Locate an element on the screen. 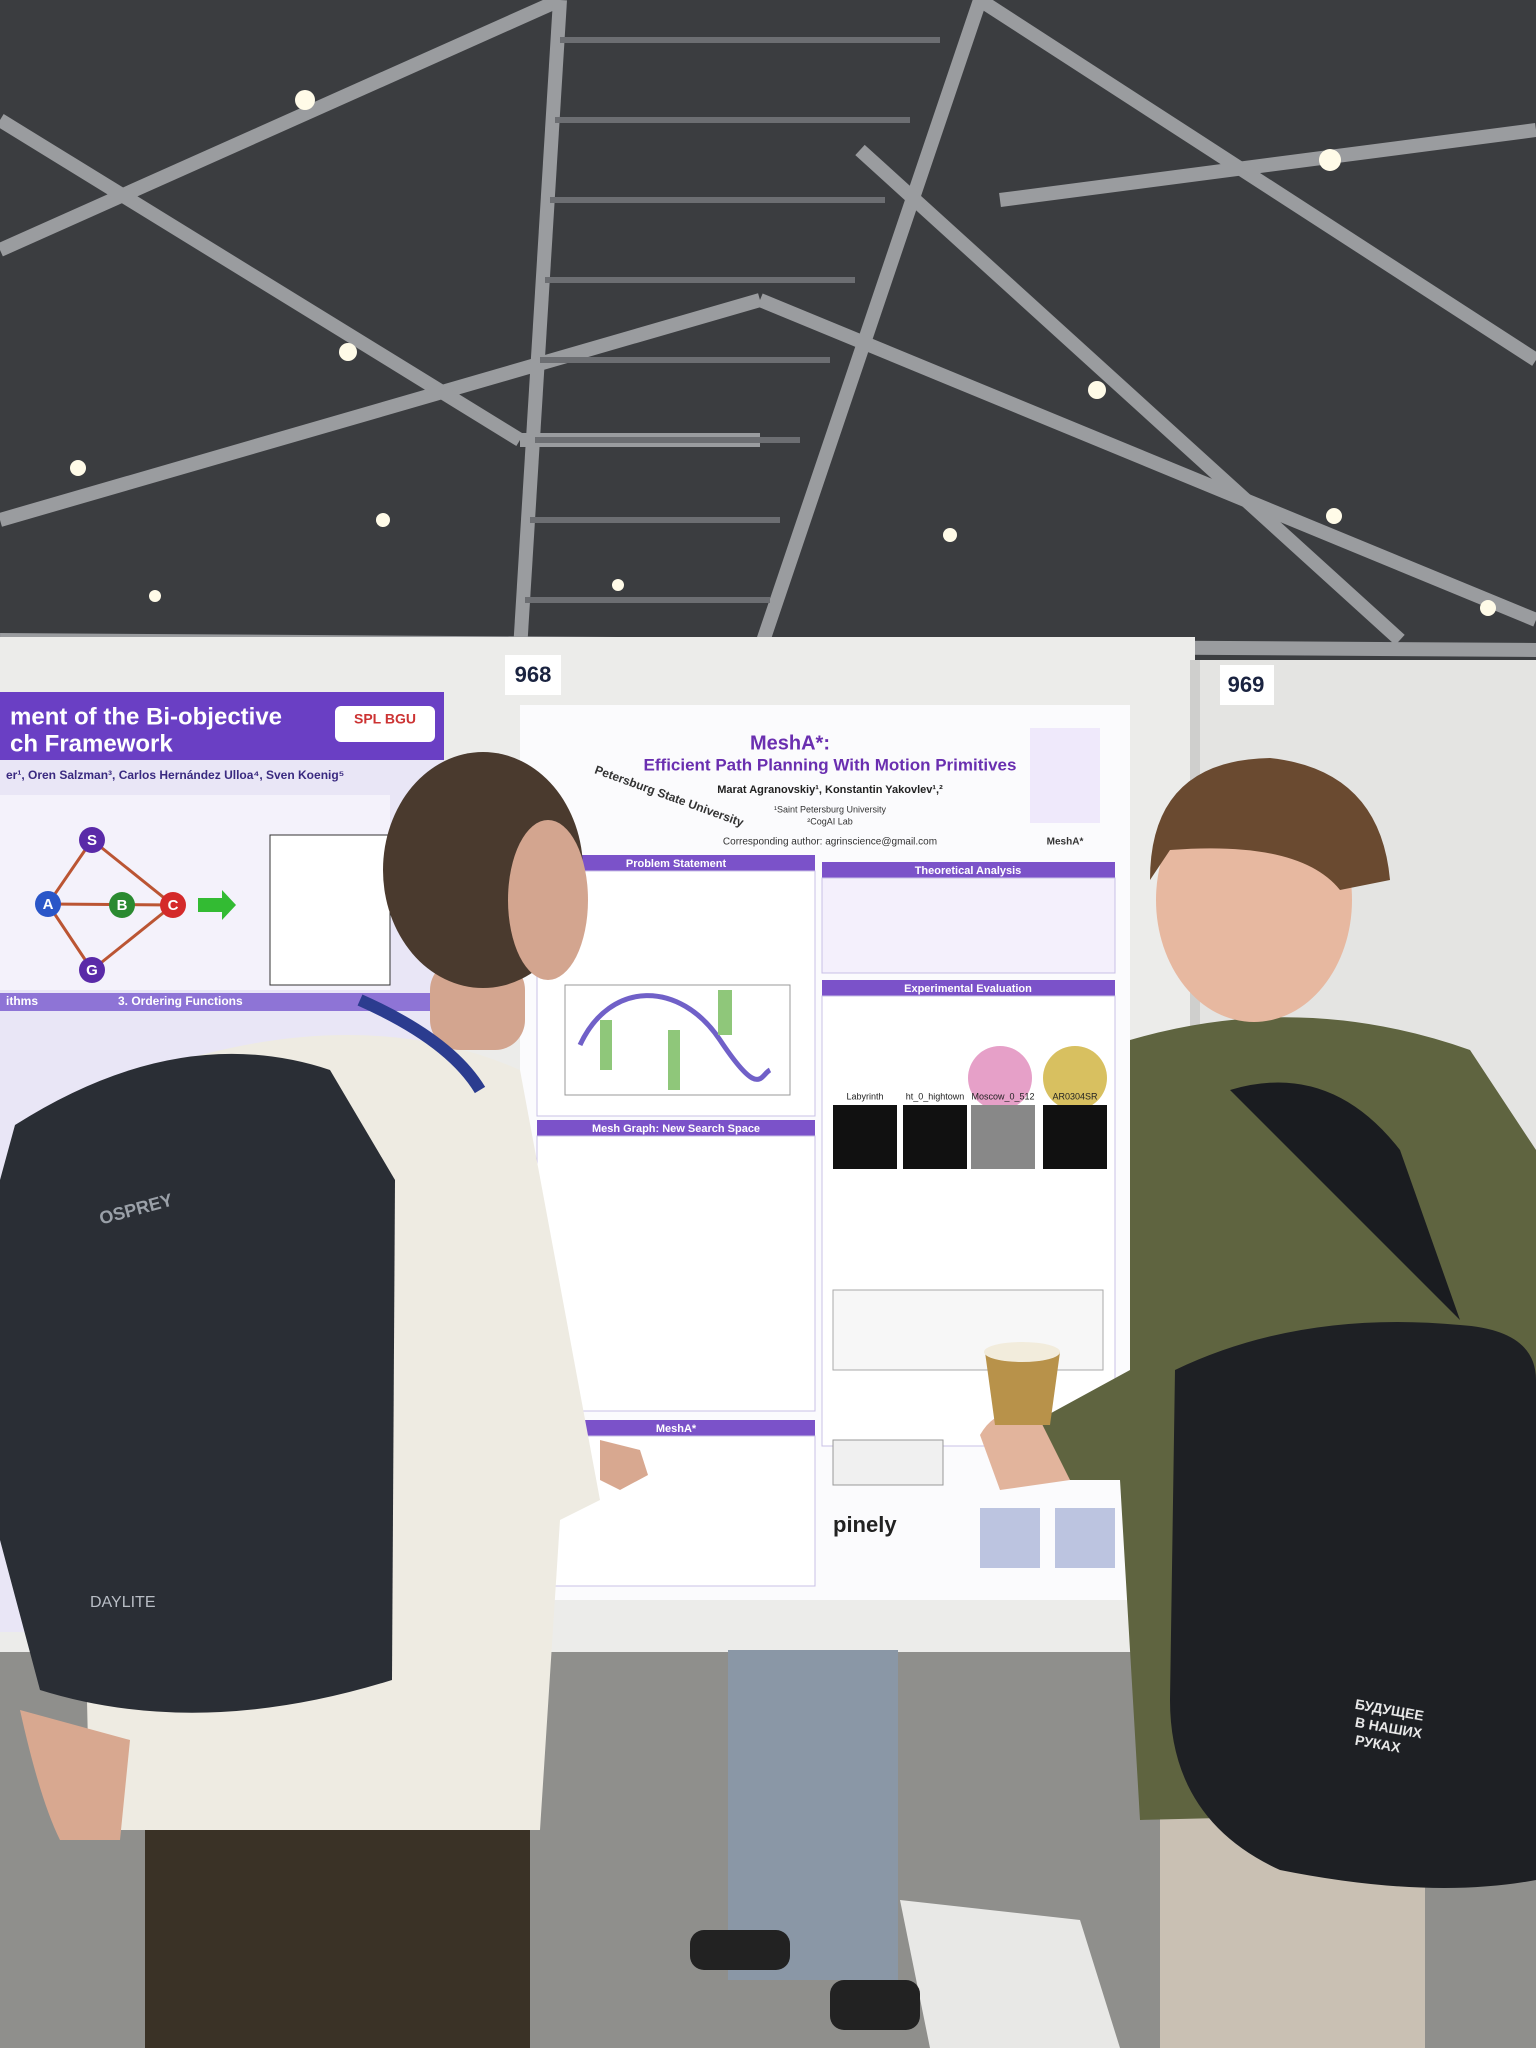  section-title: Mesh Graph: New Search Space is located at coordinates (676, 1129).